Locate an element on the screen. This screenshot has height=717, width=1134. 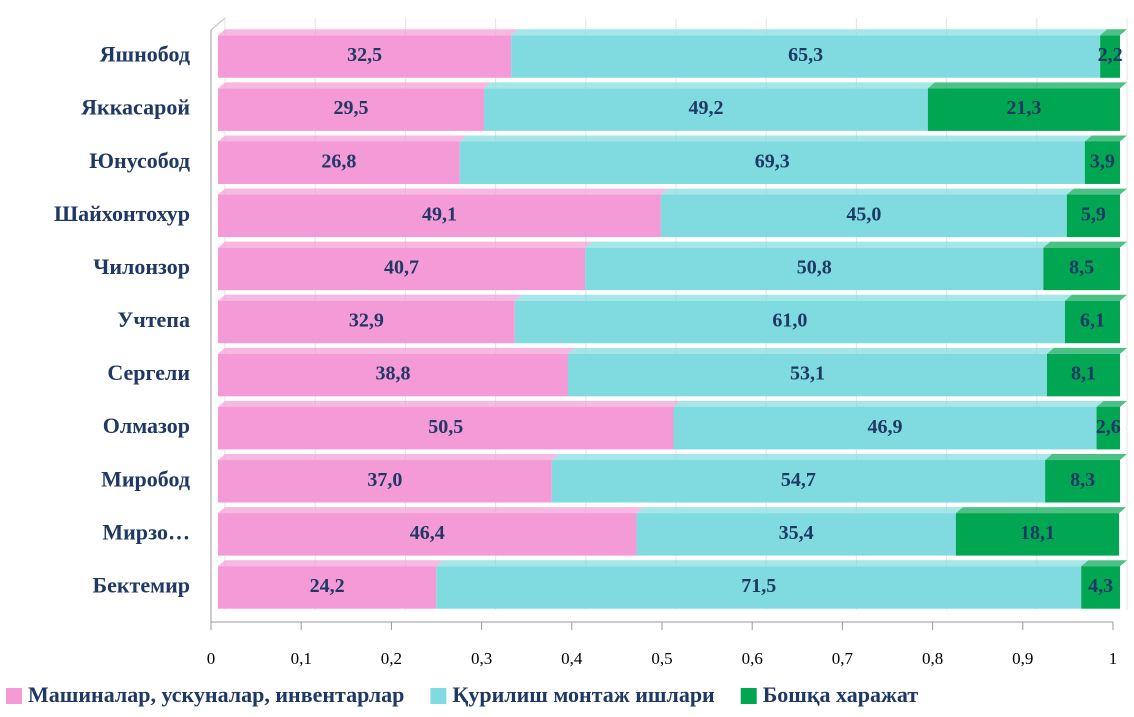
value-label: 45,0 is located at coordinates (863, 214).